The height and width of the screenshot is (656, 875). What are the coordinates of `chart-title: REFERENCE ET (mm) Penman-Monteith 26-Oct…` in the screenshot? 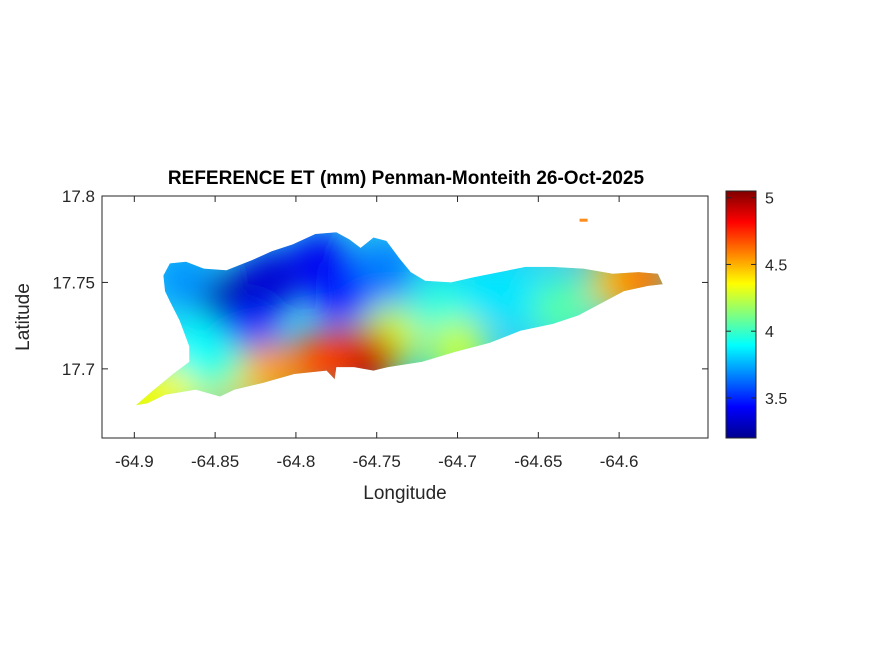 It's located at (406, 178).